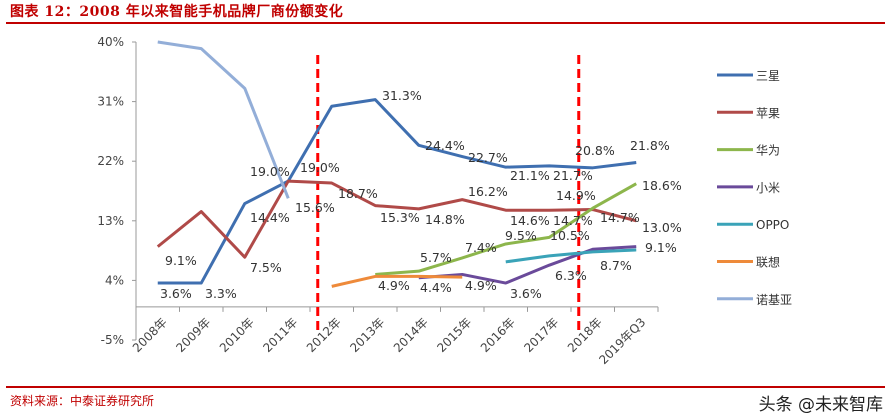 The width and height of the screenshot is (891, 420). I want to click on data-label: 3.3%, so click(221, 293).